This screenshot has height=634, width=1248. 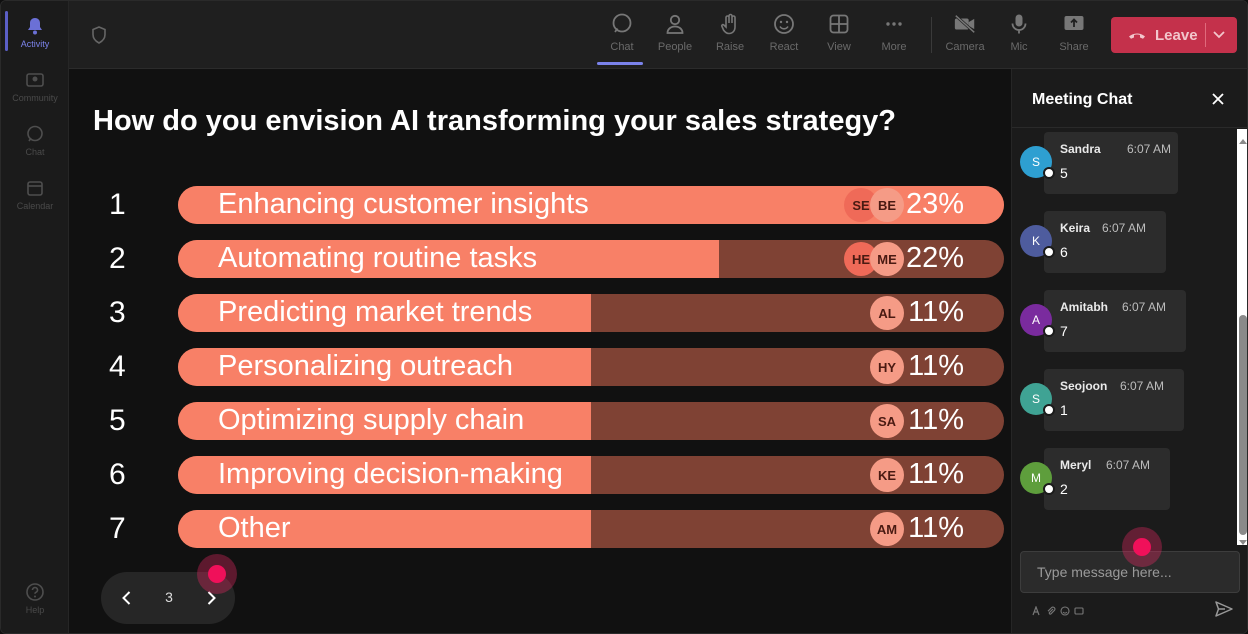 I want to click on rail-label: Activity, so click(x=35, y=44).